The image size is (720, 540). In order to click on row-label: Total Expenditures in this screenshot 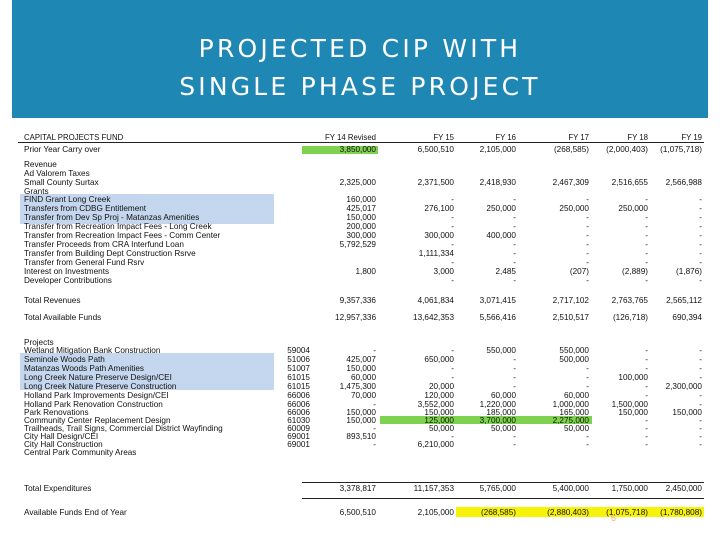, I will do `click(58, 488)`.